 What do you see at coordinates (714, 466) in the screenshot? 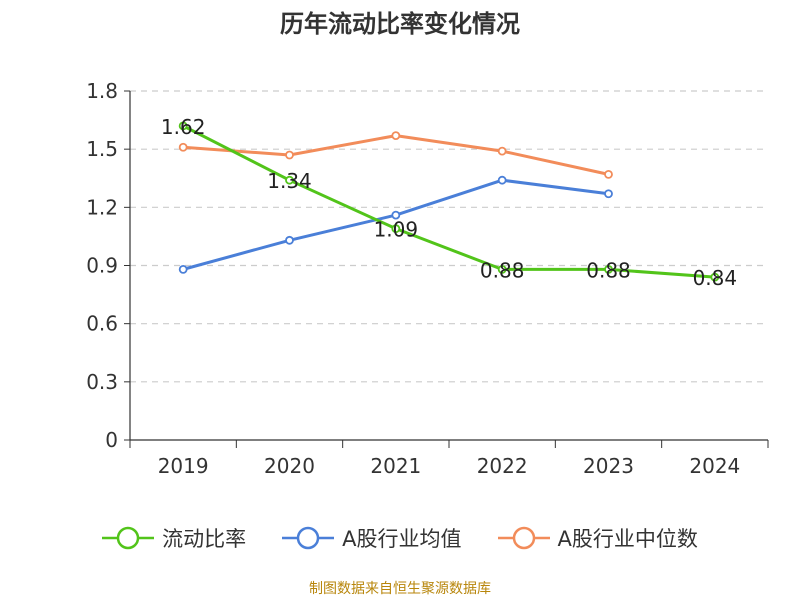
I see `x-tick-label: 2024` at bounding box center [714, 466].